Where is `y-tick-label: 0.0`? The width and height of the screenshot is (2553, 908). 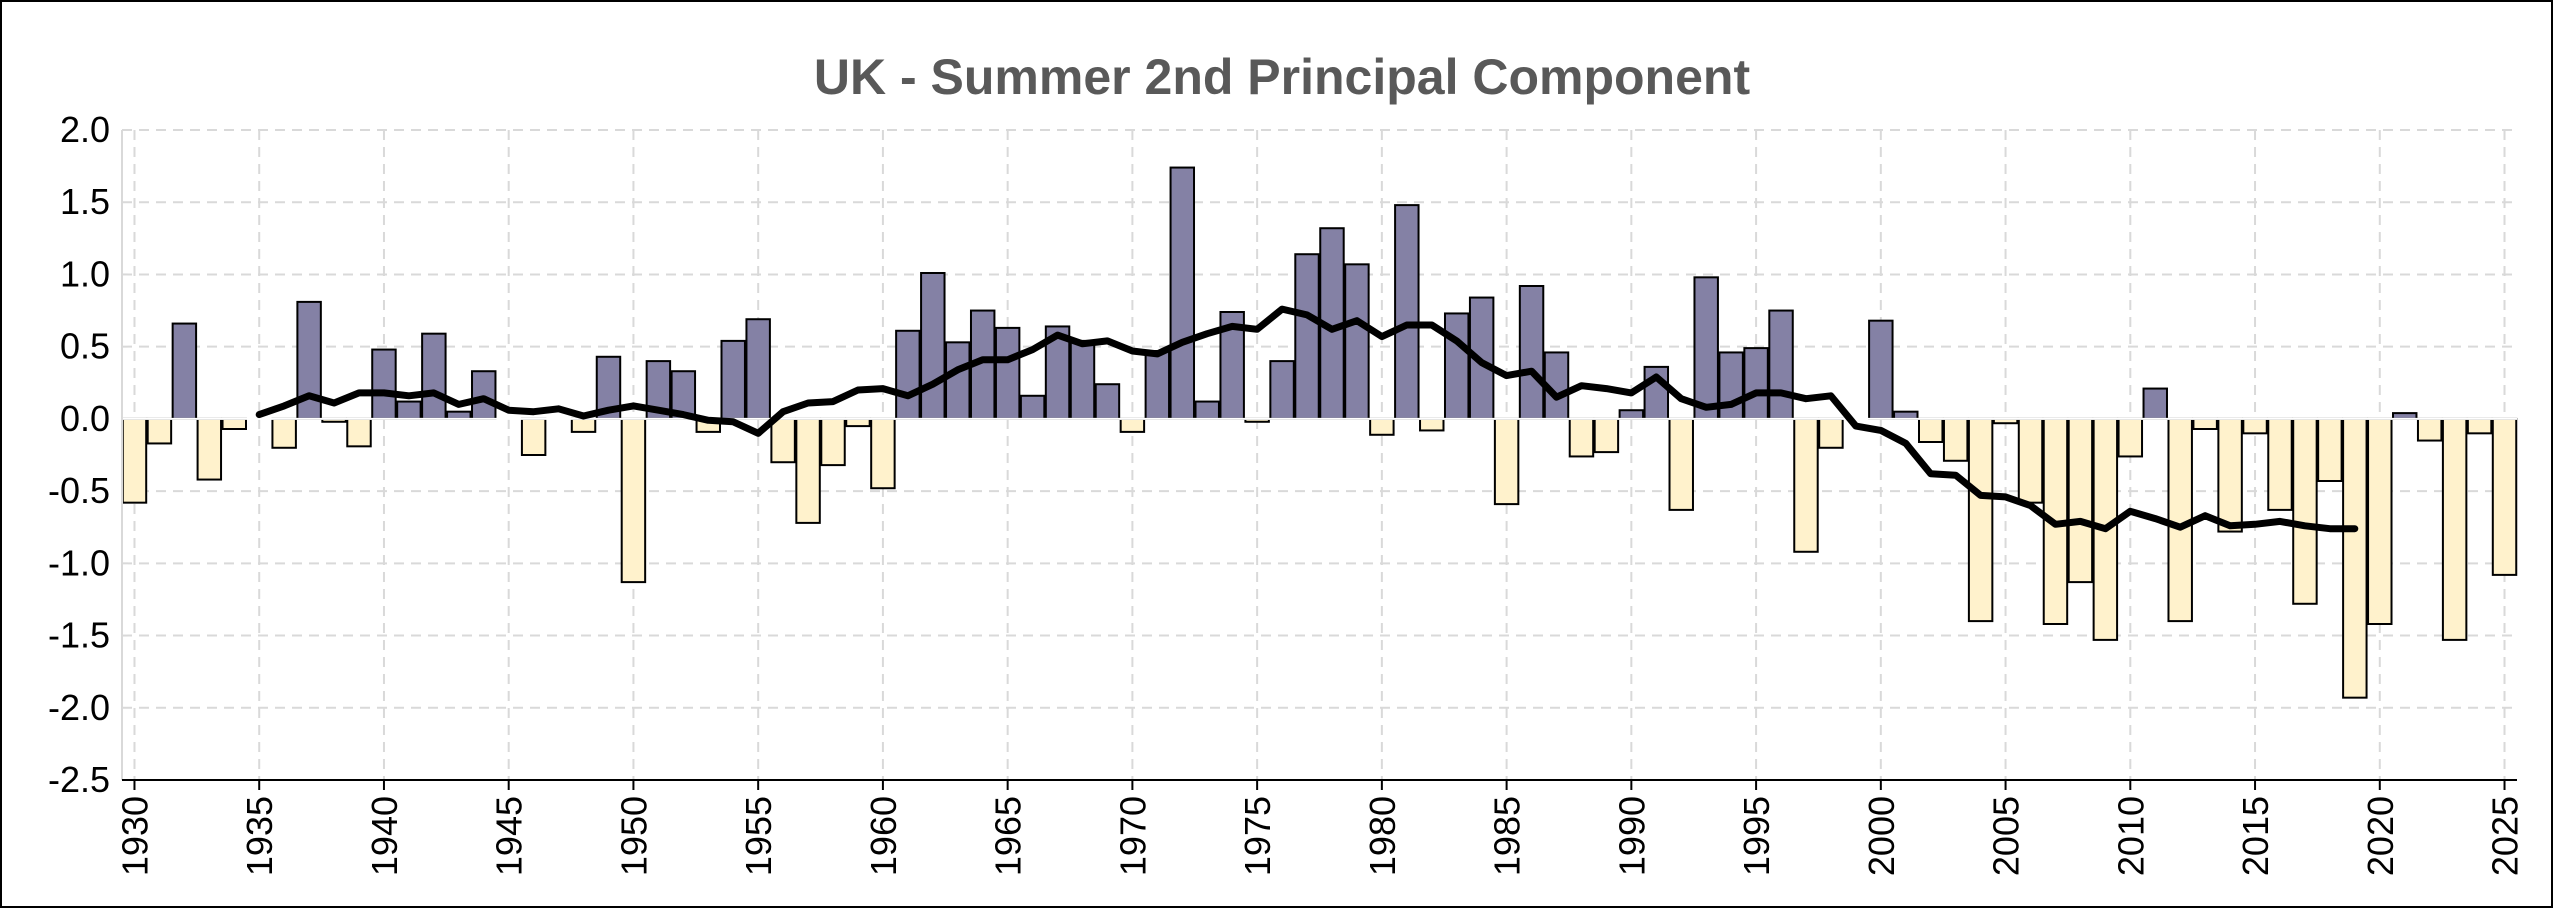
y-tick-label: 0.0 is located at coordinates (85, 418).